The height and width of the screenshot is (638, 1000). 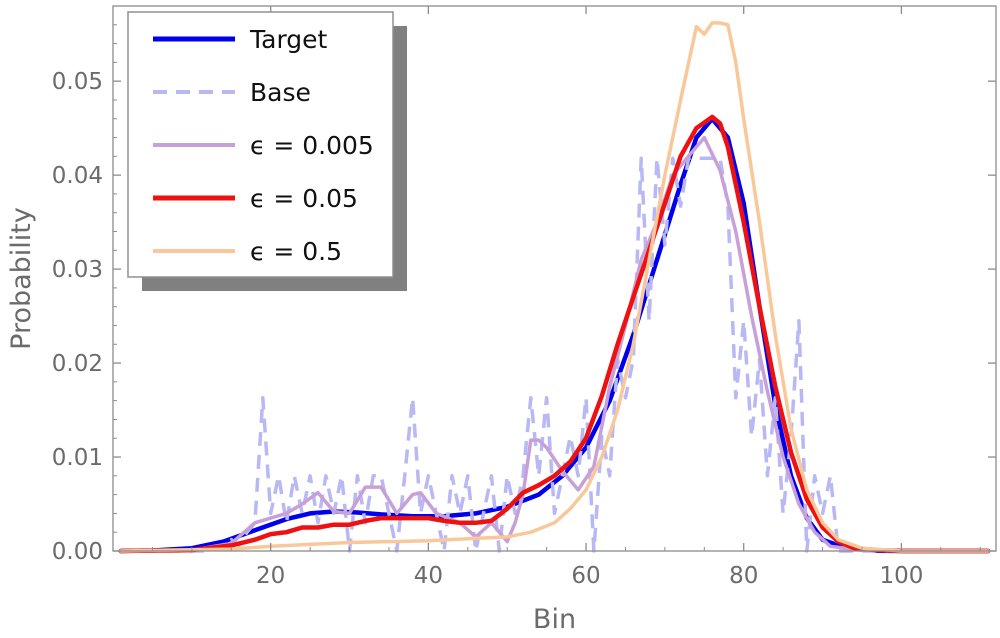 I want to click on y-tick-label: 0.02, so click(x=77, y=364).